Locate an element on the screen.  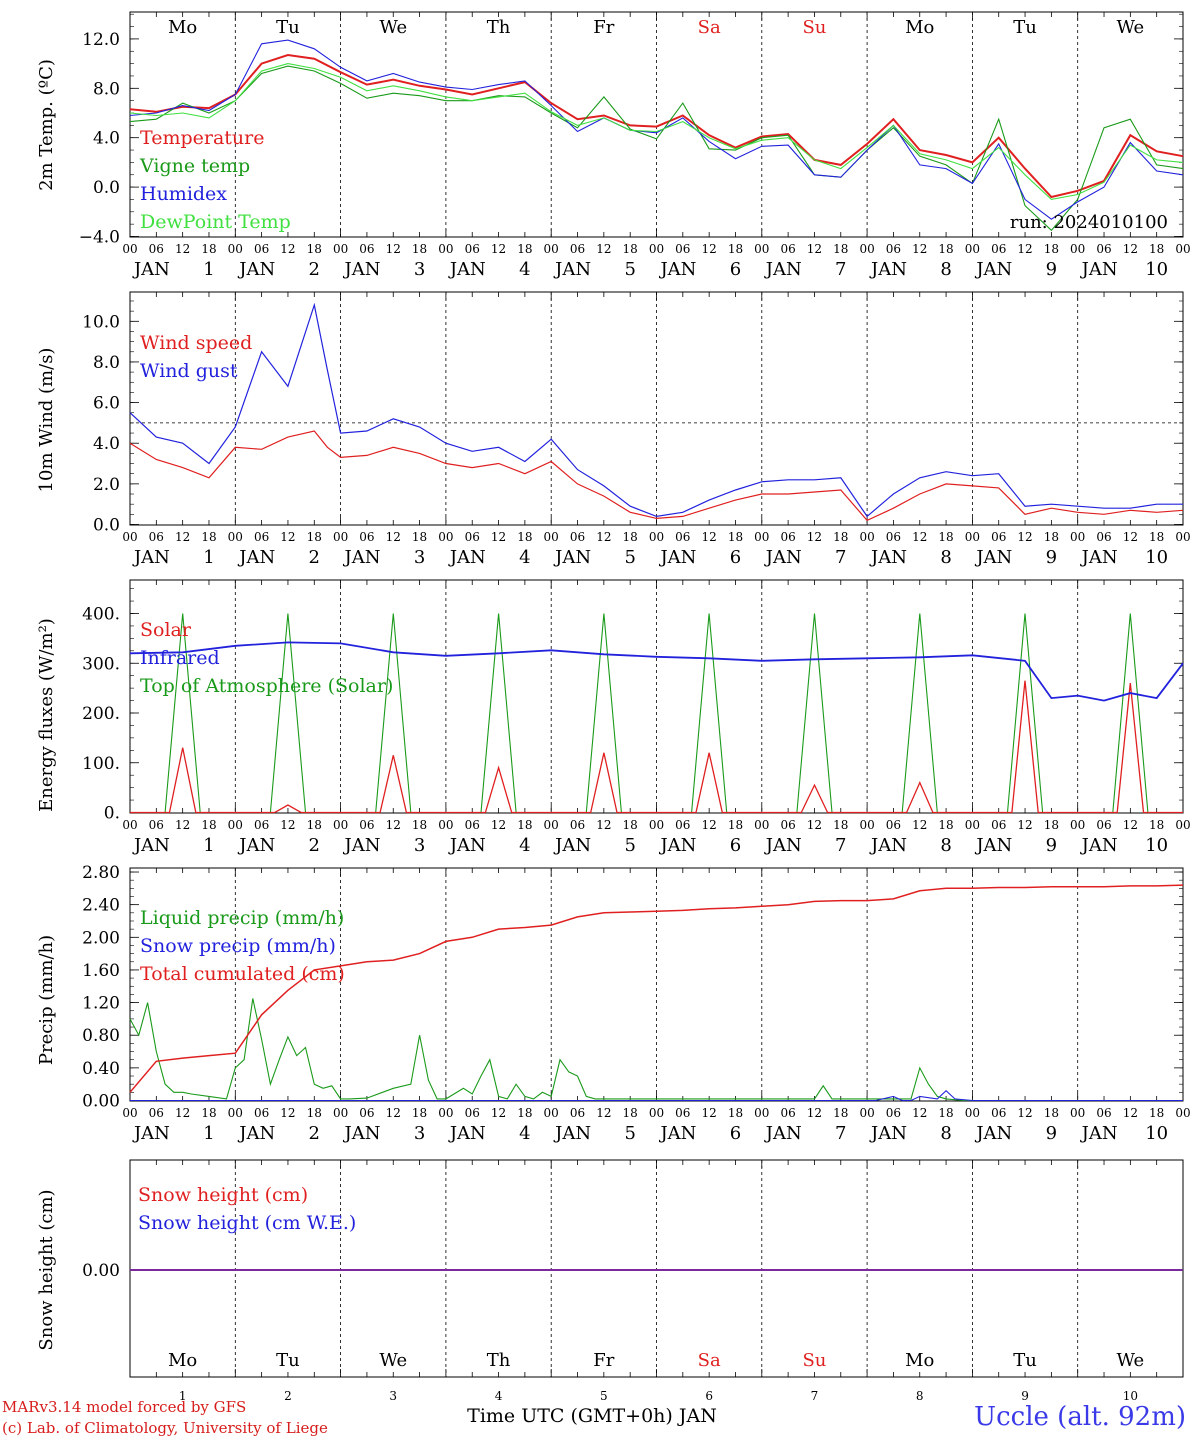
panel-3-y-tick-label: 100. is located at coordinates (101, 764).